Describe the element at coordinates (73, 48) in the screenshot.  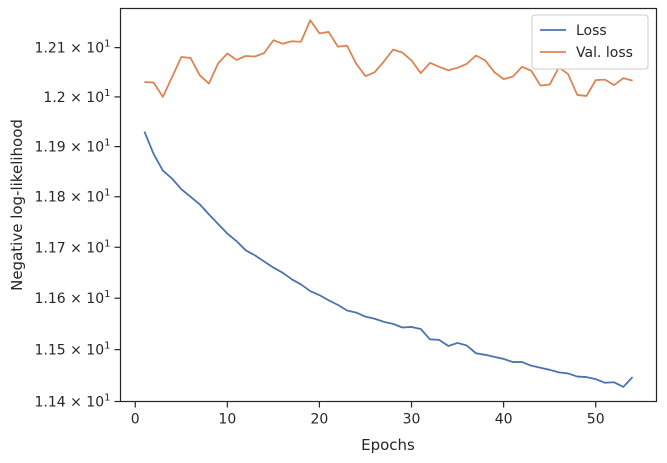
I see `y-tick-label: 1.21 × 10¹` at that location.